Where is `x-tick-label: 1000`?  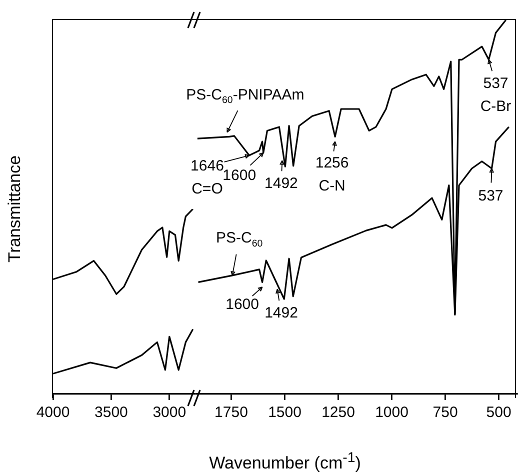 x-tick-label: 1000 is located at coordinates (391, 413).